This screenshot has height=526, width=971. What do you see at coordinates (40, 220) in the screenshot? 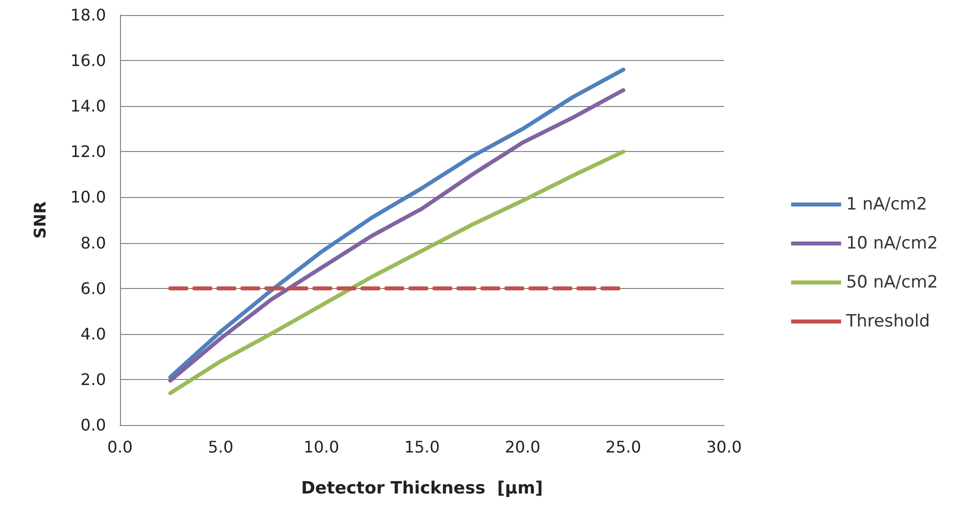
I see `y-axis-title: SNR` at bounding box center [40, 220].